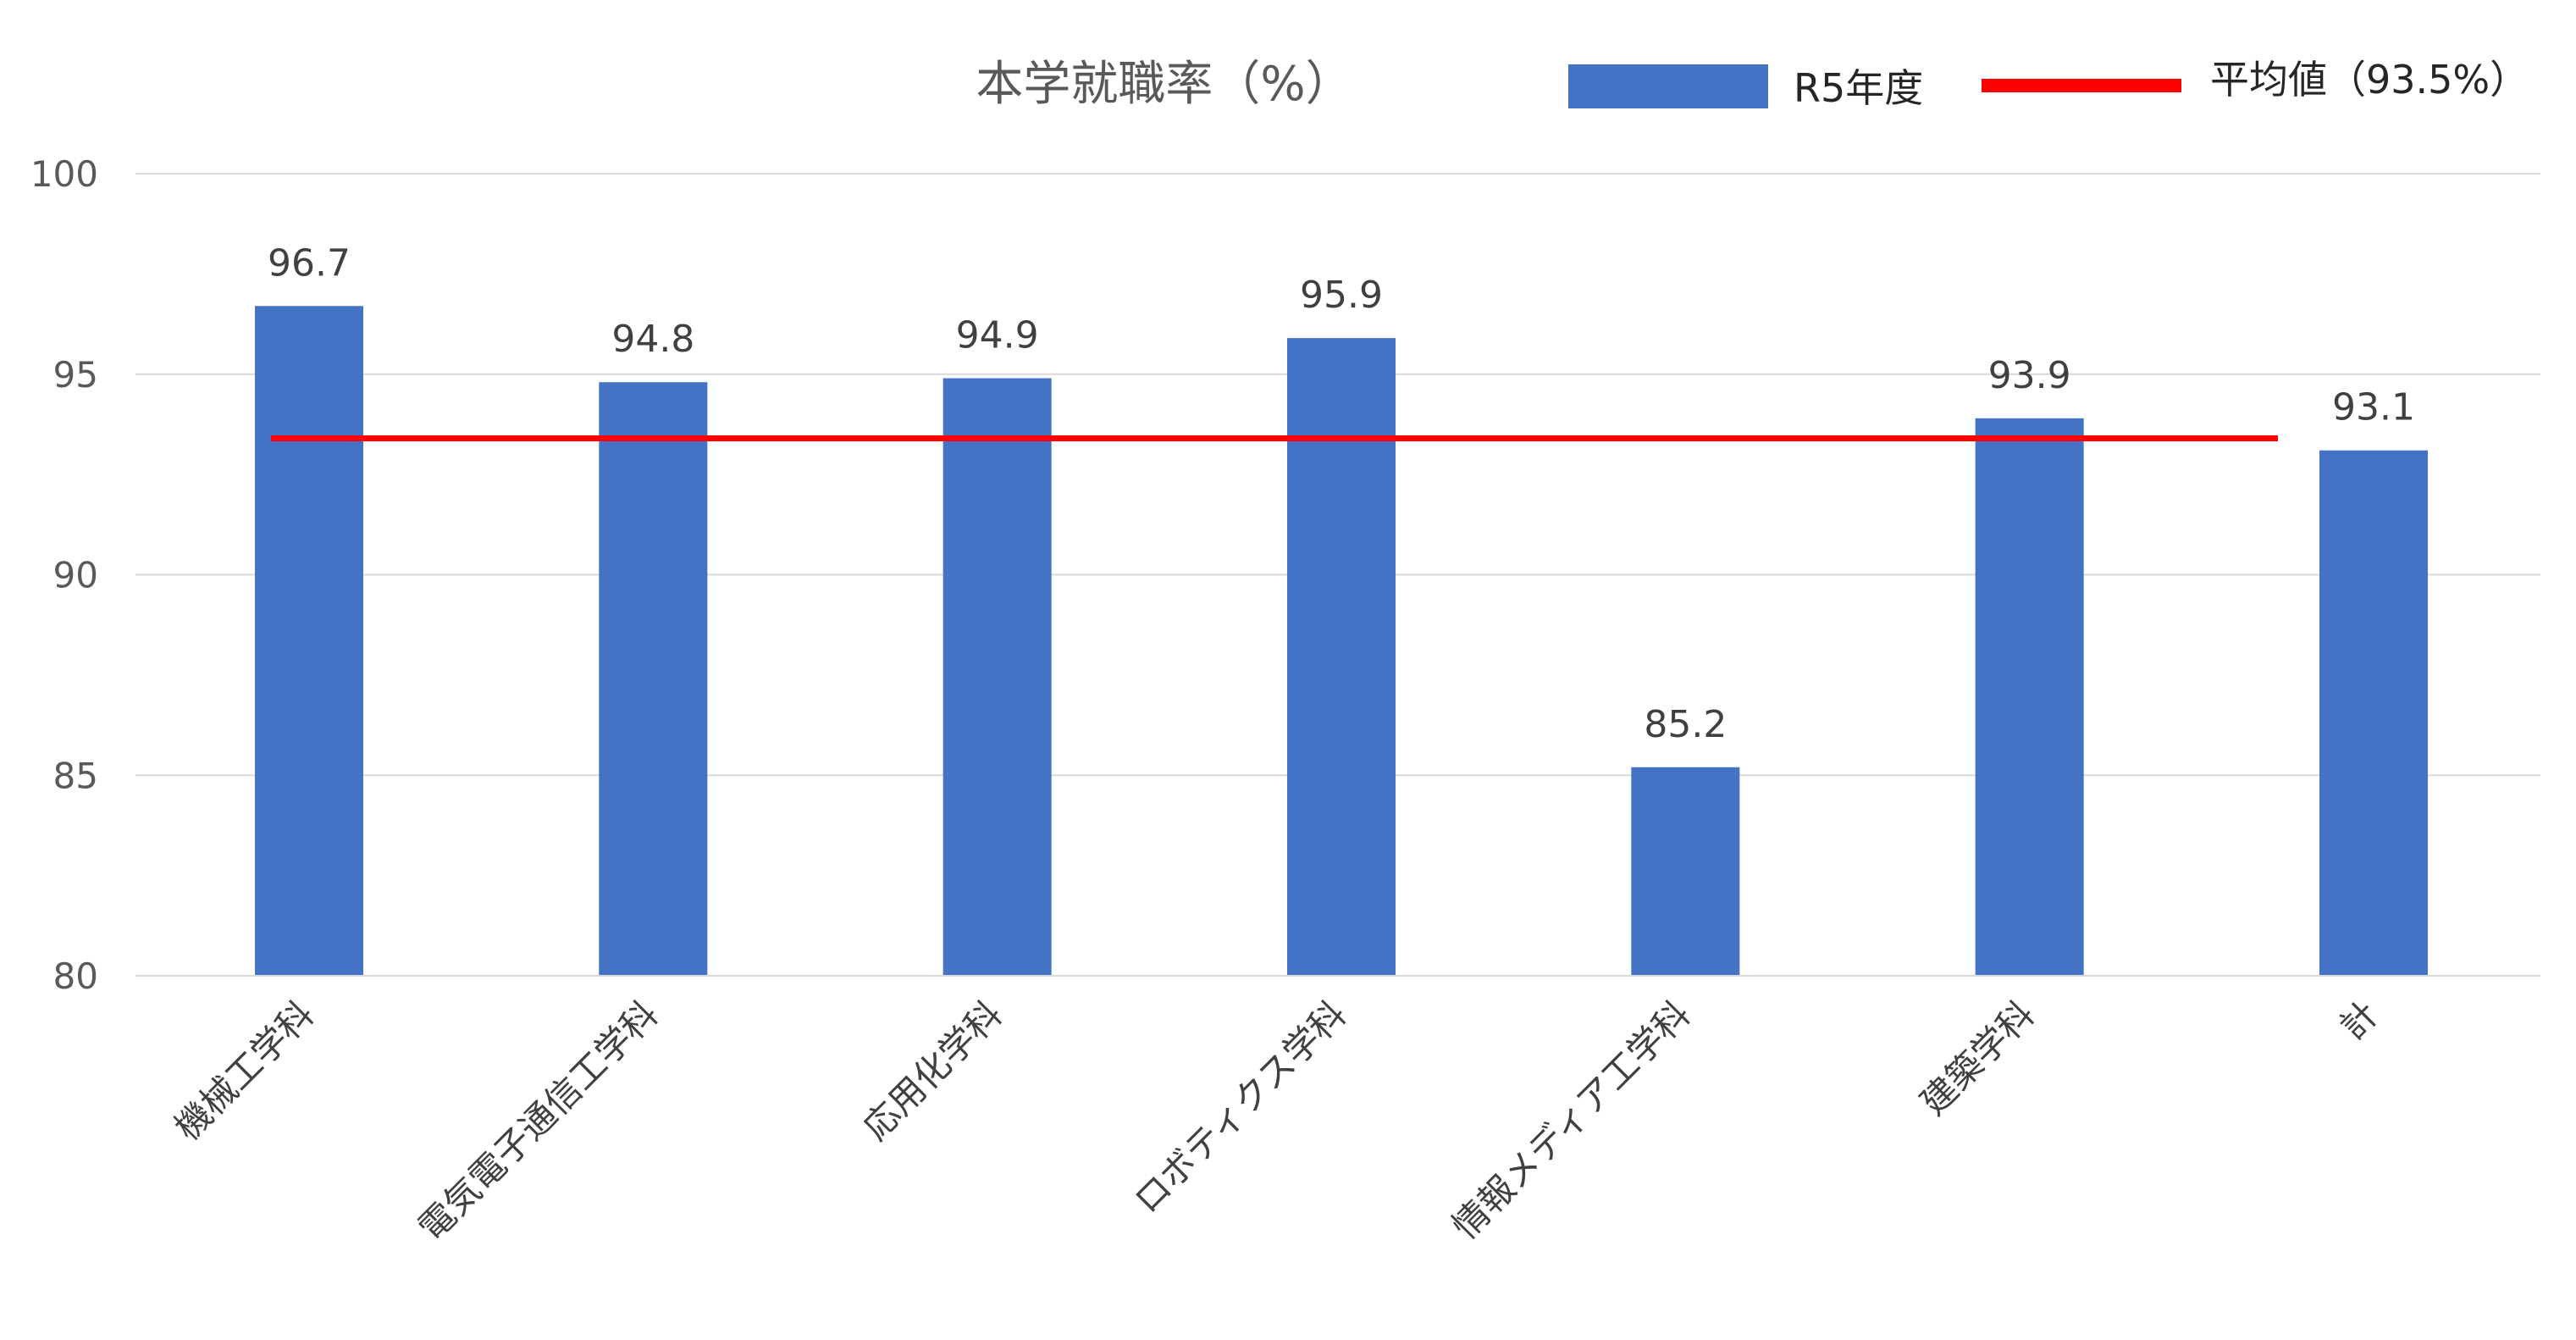 Image resolution: width=2576 pixels, height=1340 pixels. Describe the element at coordinates (75, 575) in the screenshot. I see `y-tick-label: 90` at that location.